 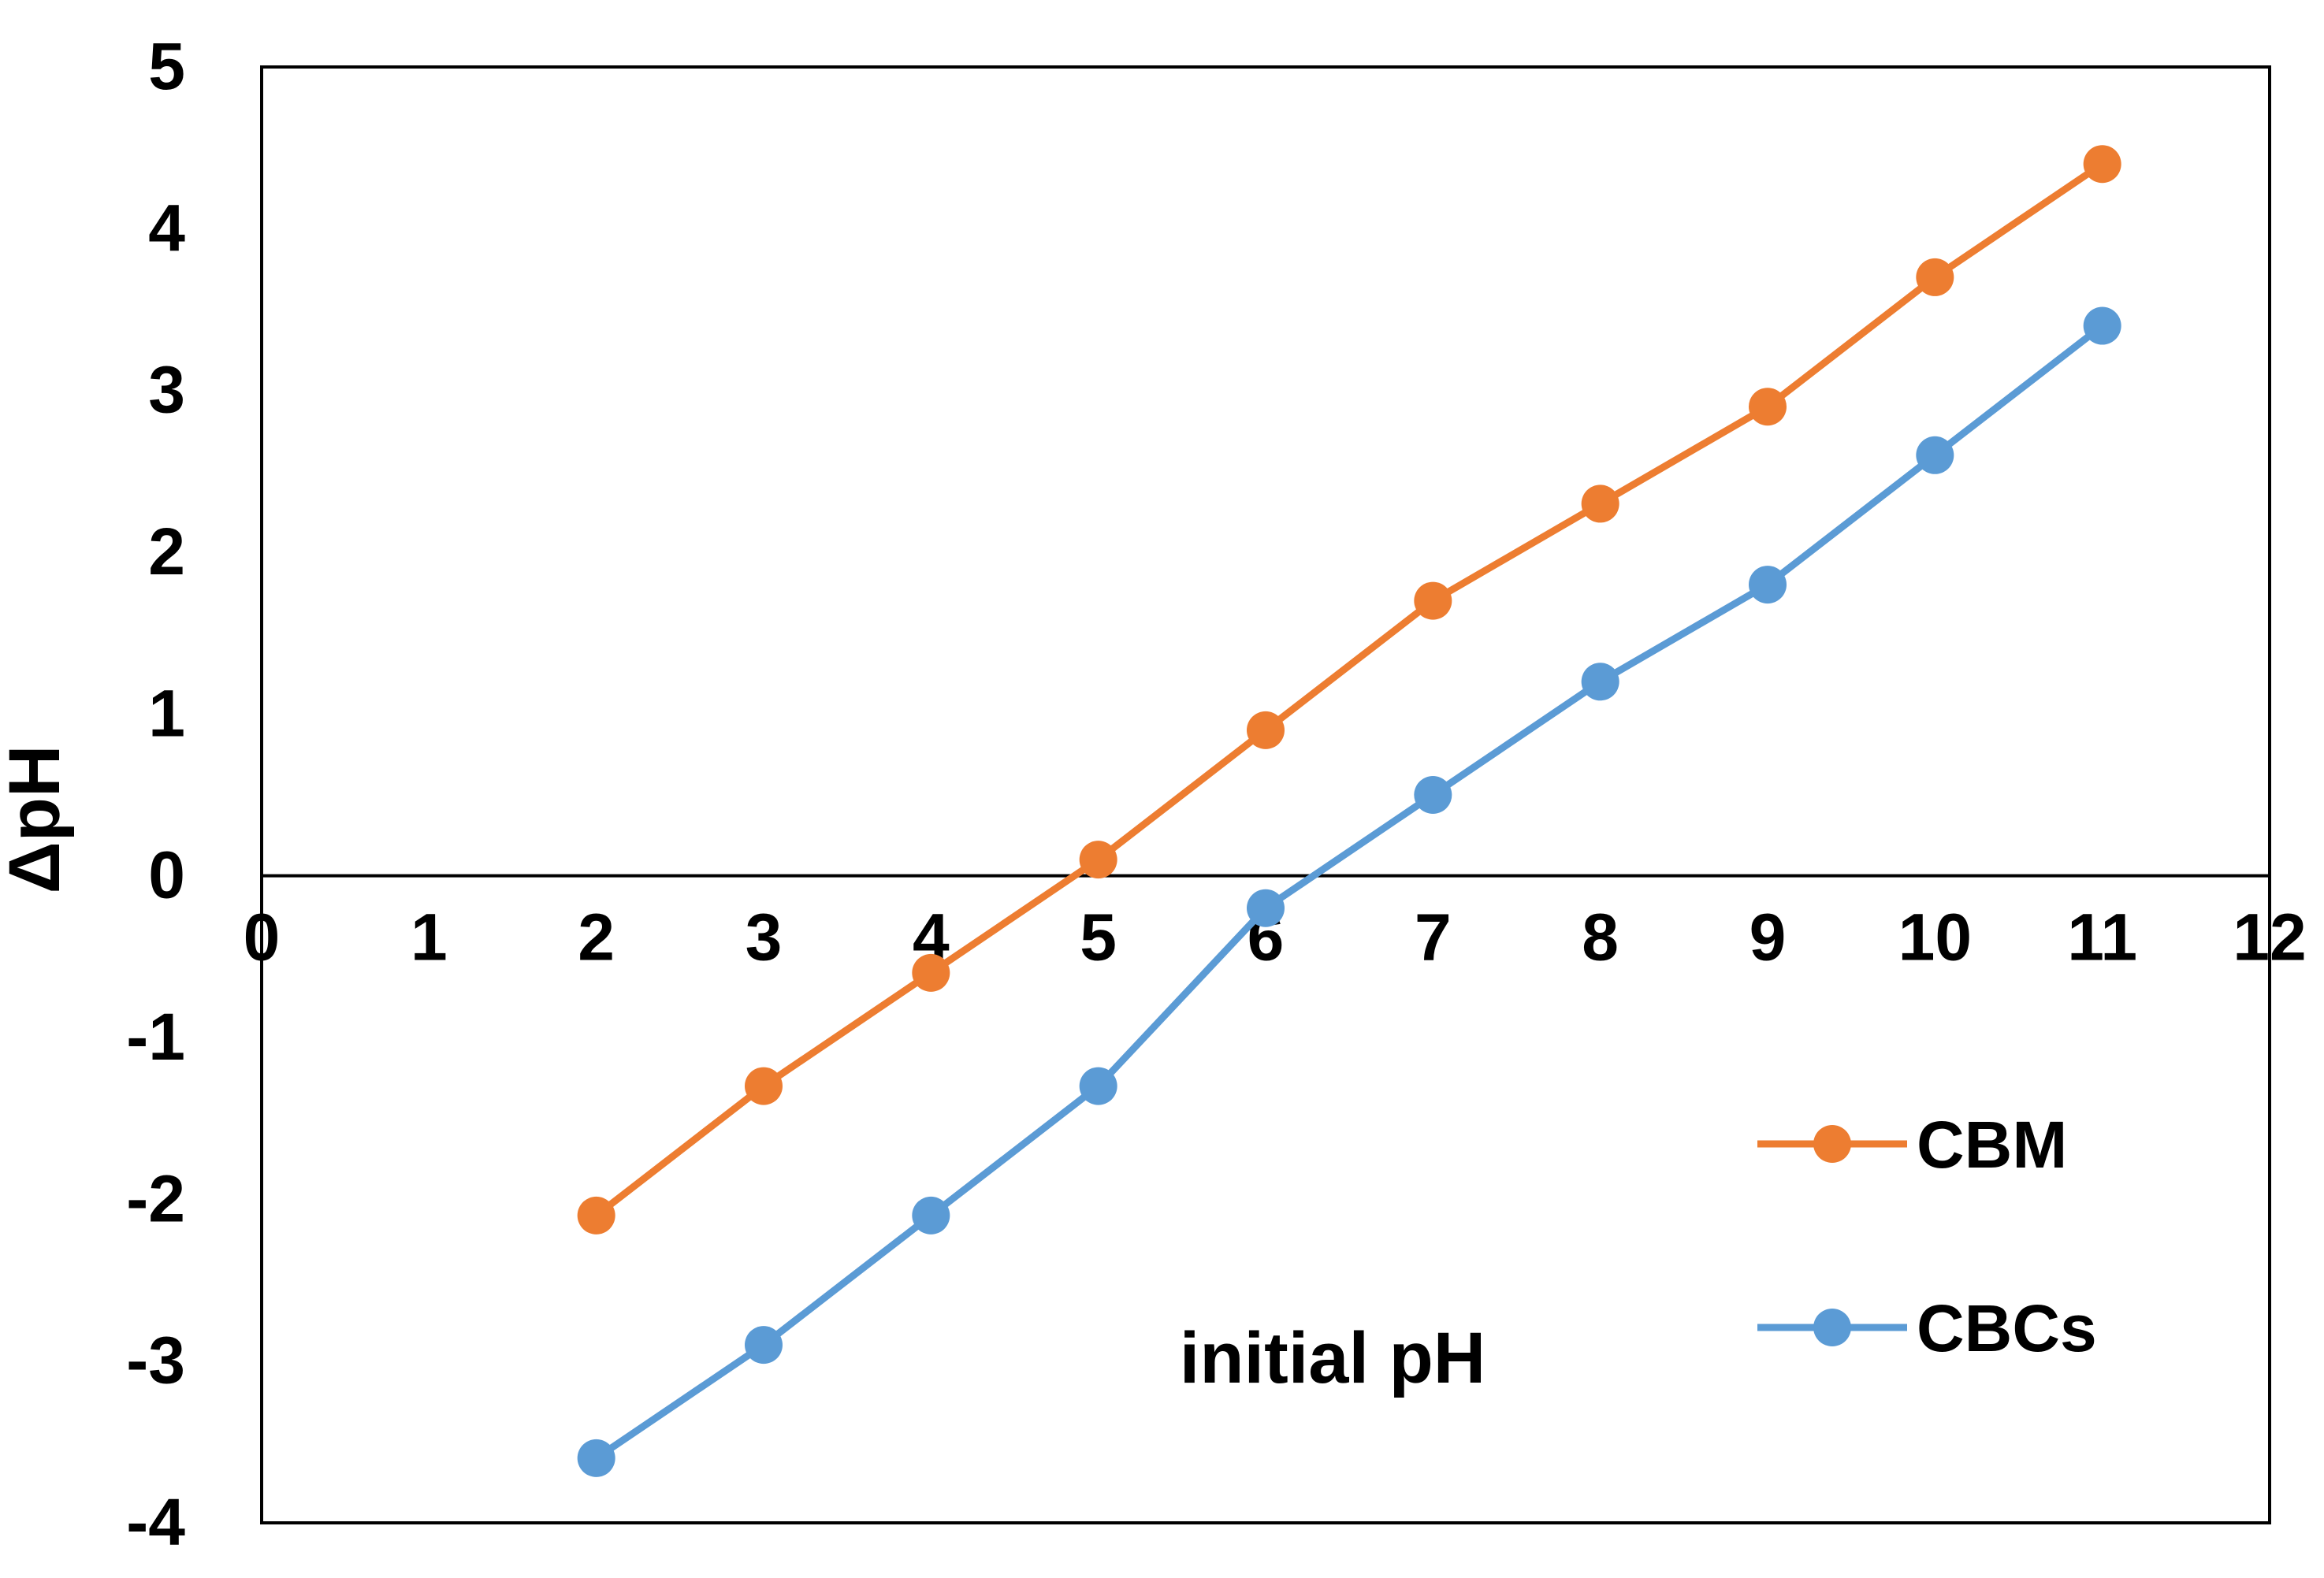 I want to click on legend: CBM CBCs, so click(x=1927, y=1236).